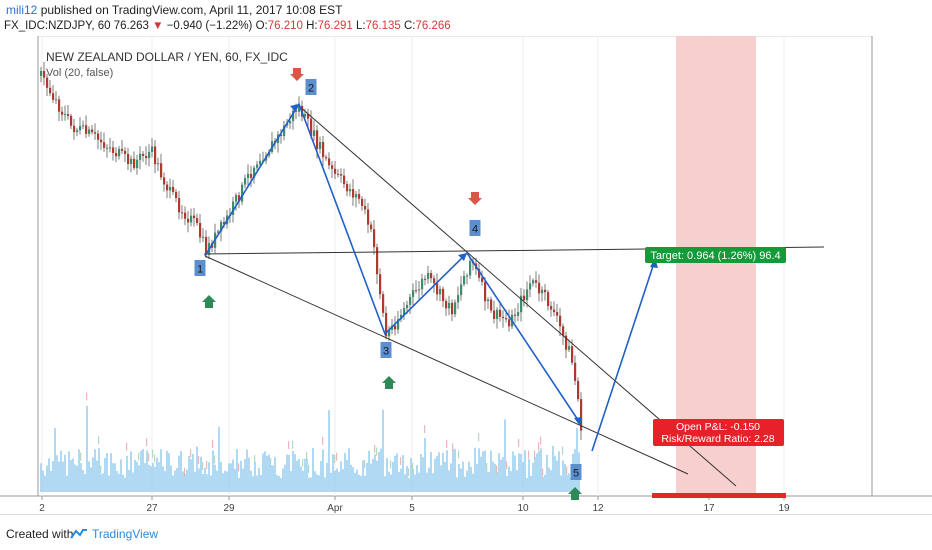 Image resolution: width=932 pixels, height=550 pixels. I want to click on projection-line, so click(623, 355).